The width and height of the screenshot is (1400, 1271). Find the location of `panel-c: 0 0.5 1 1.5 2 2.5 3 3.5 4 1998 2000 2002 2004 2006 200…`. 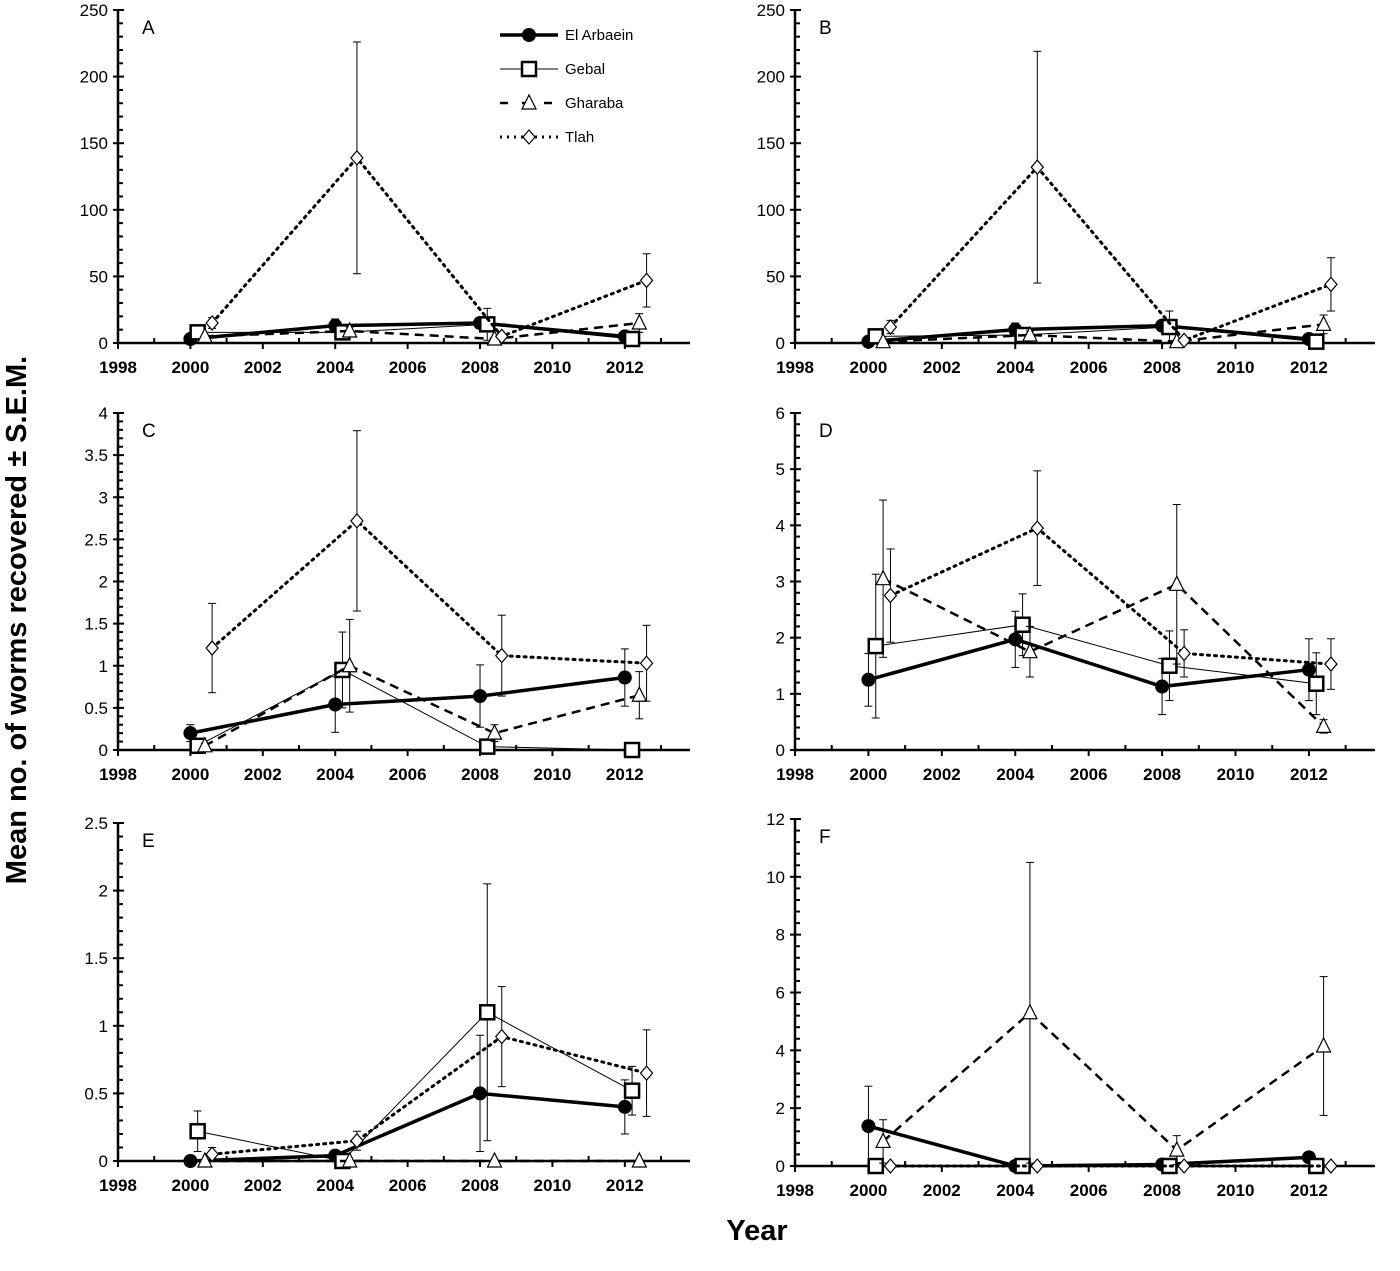

panel-c: 0 0.5 1 1.5 2 2.5 3 3.5 4 1998 2000 2002 2004 2006 200… is located at coordinates (387, 594).